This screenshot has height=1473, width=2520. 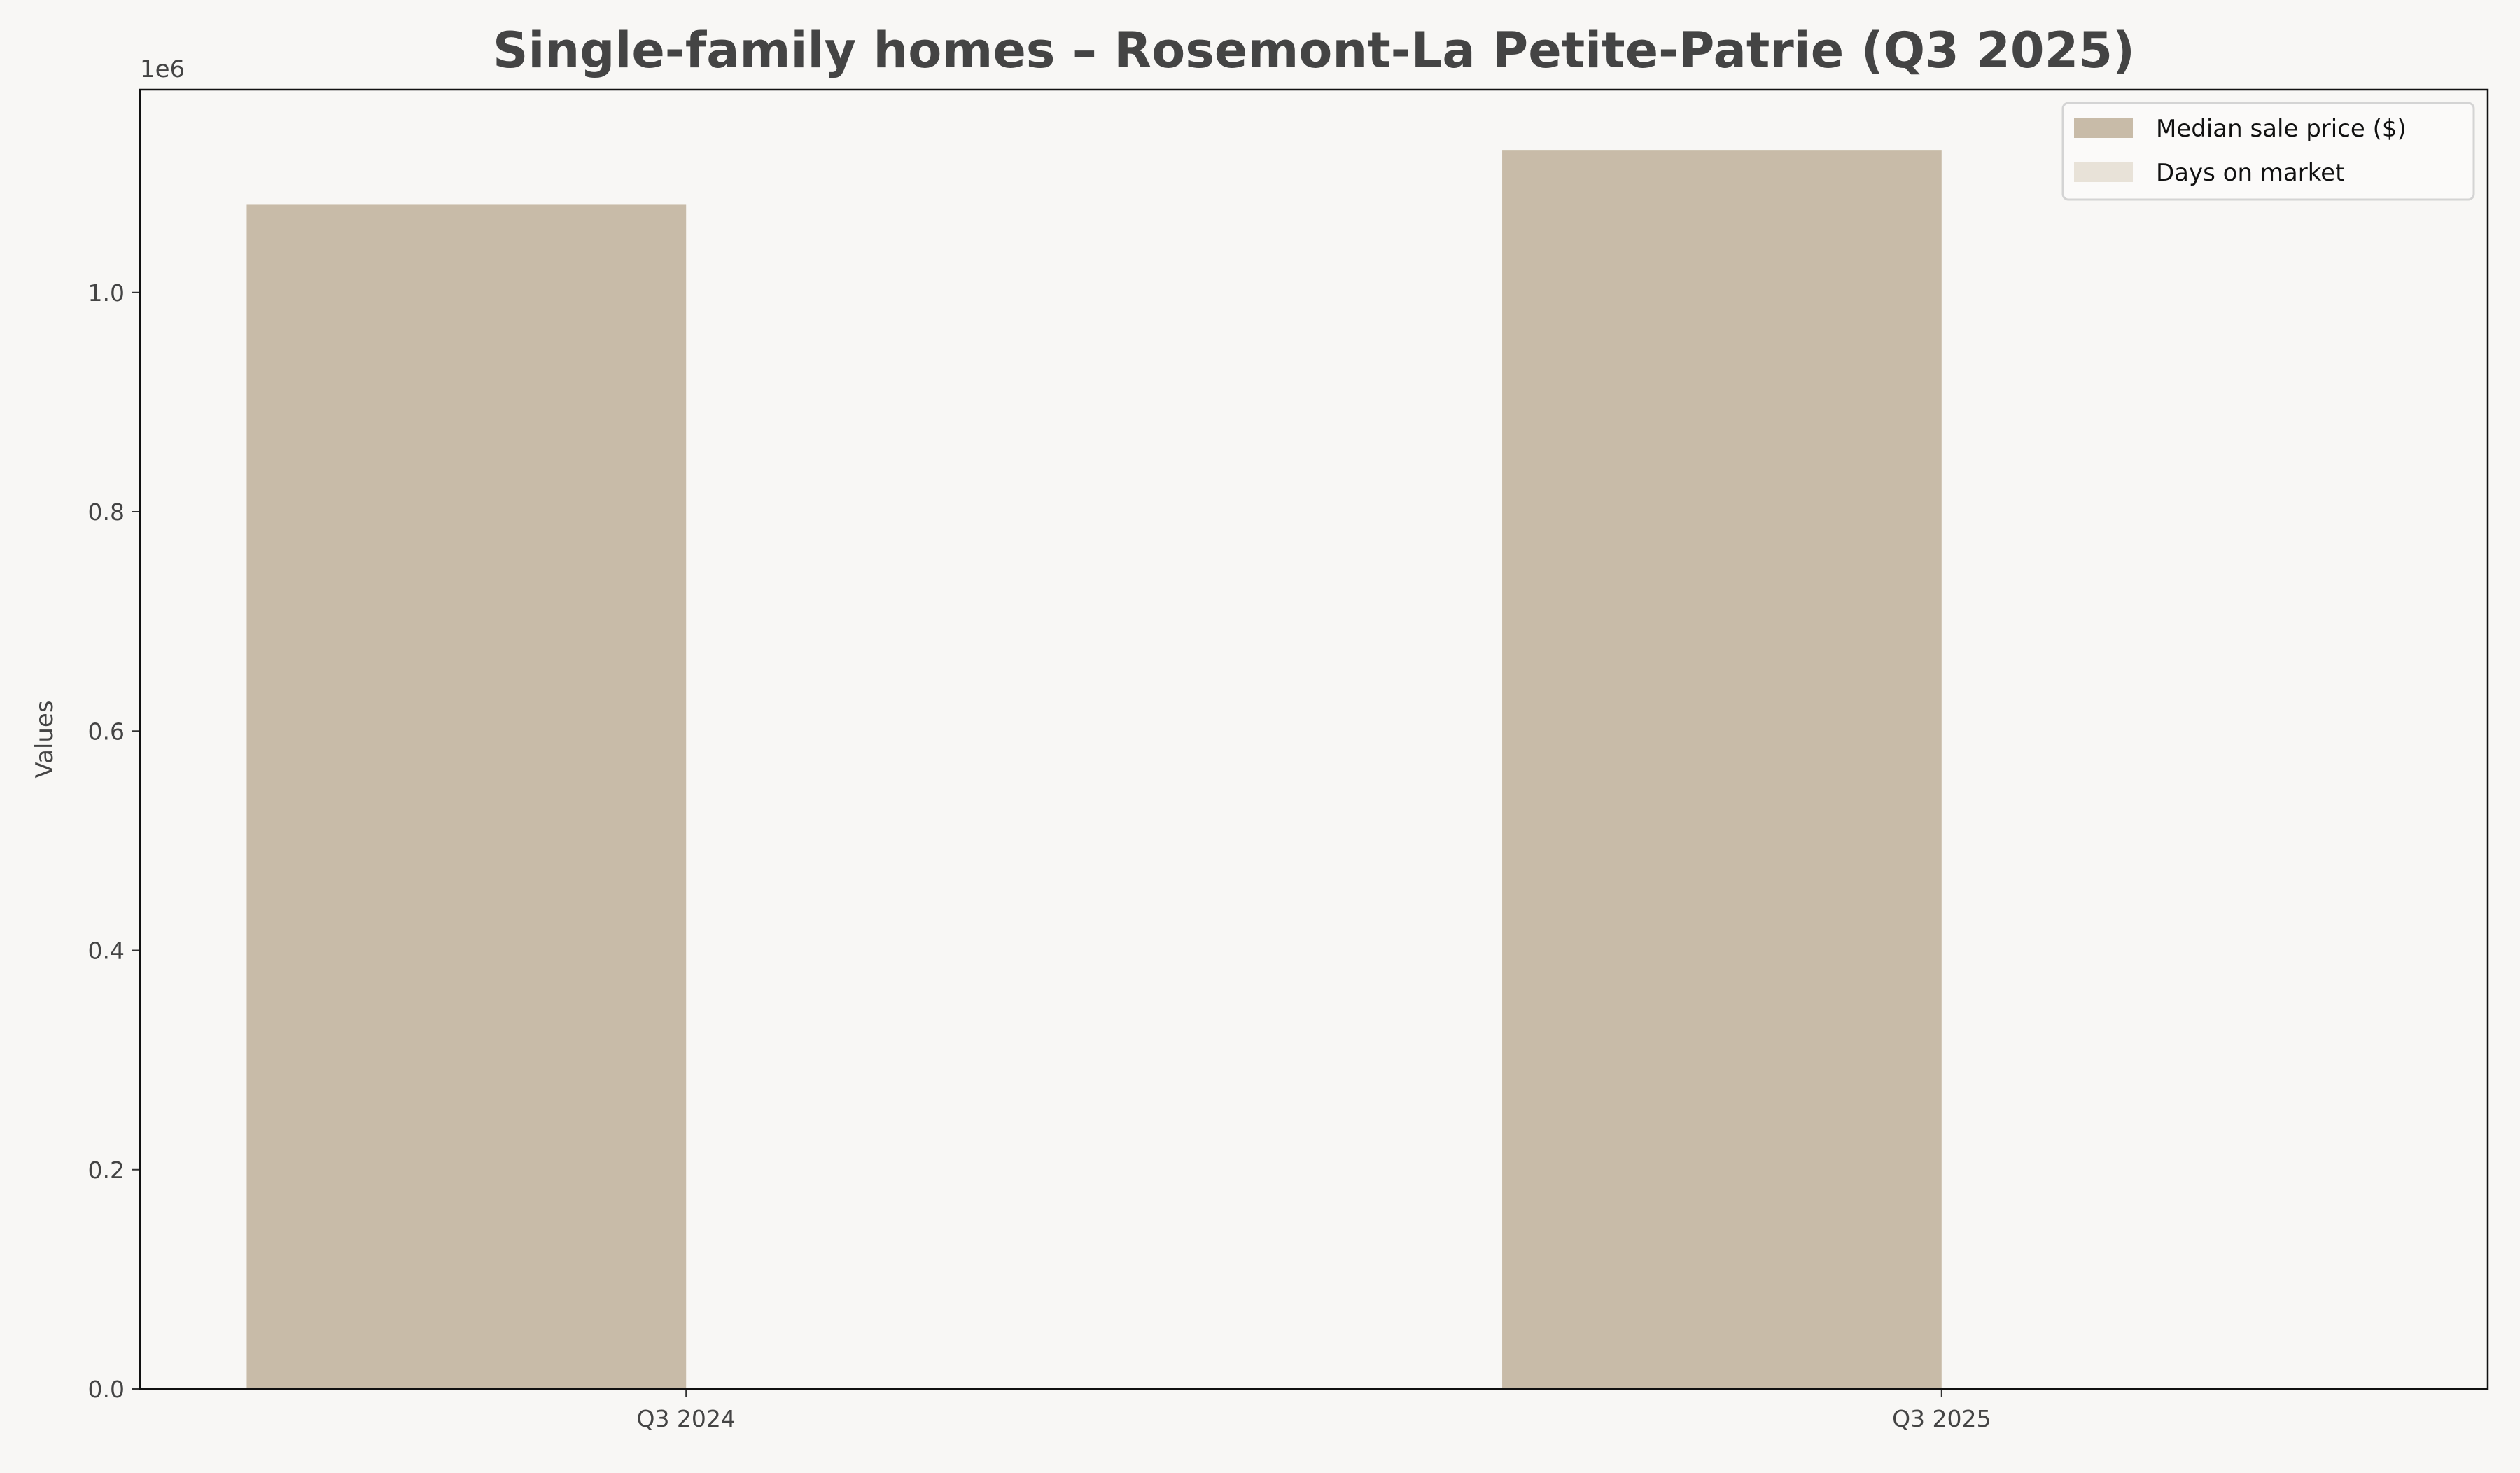 I want to click on legend-label-days: Days on market, so click(x=2250, y=173).